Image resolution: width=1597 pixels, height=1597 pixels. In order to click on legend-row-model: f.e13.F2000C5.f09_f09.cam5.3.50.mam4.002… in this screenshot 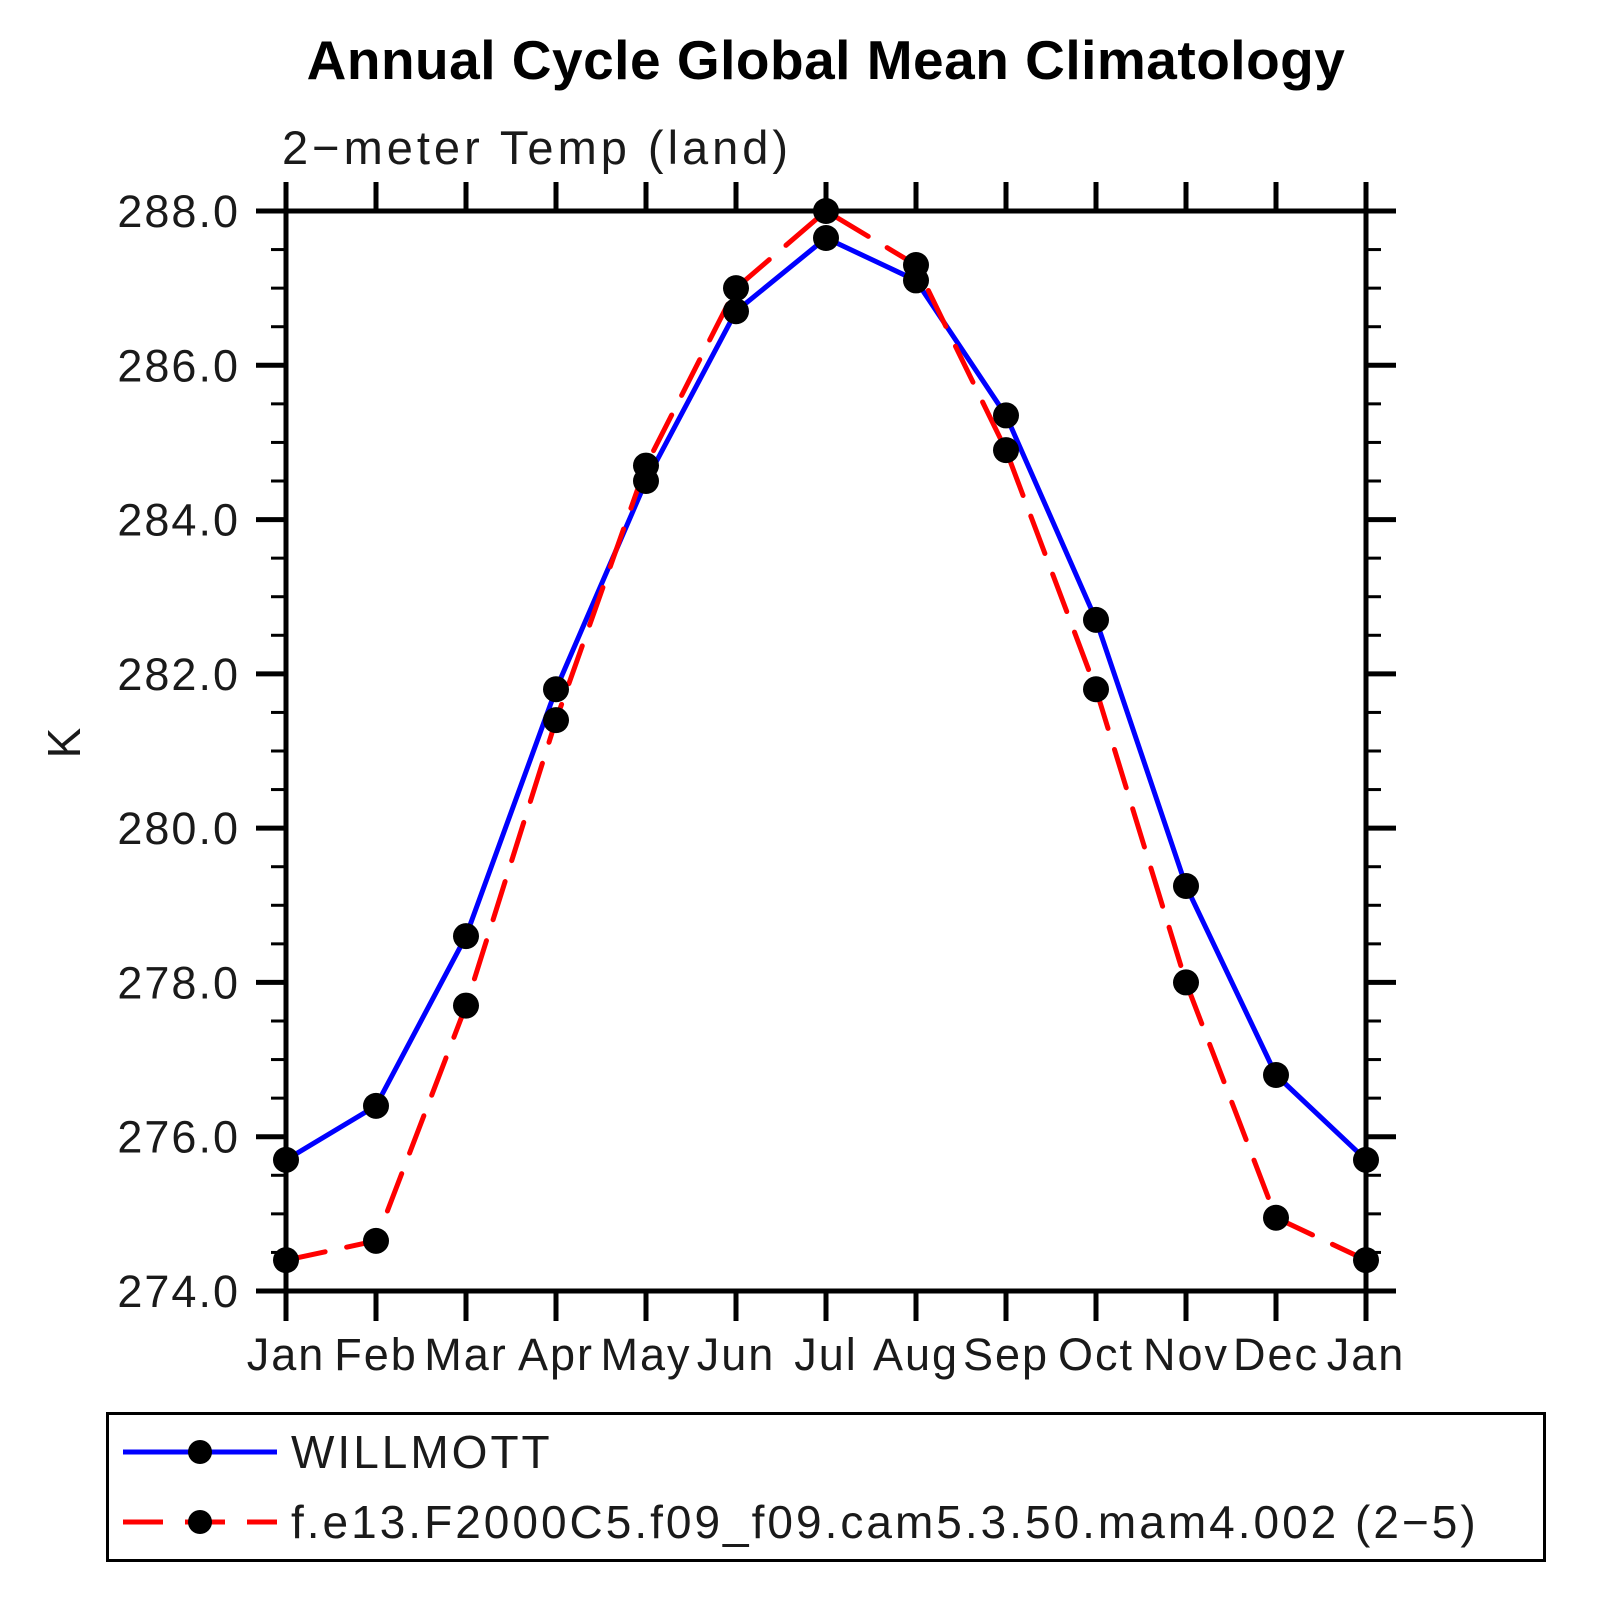, I will do `click(829, 1522)`.